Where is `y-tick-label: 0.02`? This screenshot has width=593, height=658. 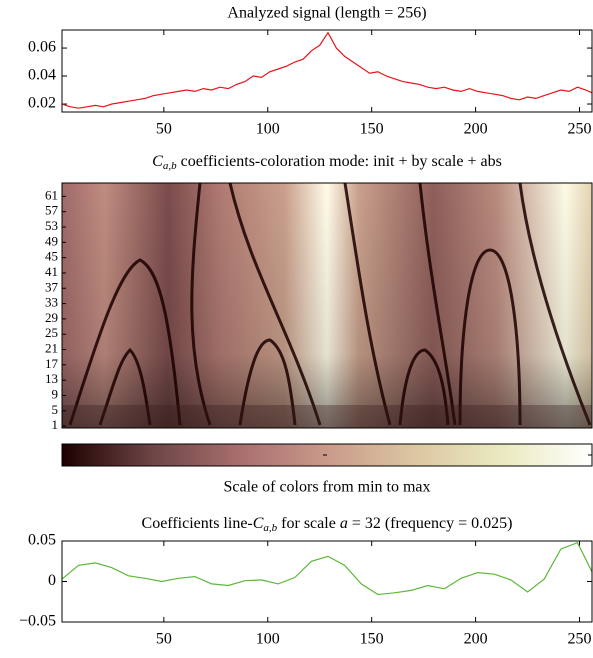
y-tick-label: 0.02 is located at coordinates (42, 103).